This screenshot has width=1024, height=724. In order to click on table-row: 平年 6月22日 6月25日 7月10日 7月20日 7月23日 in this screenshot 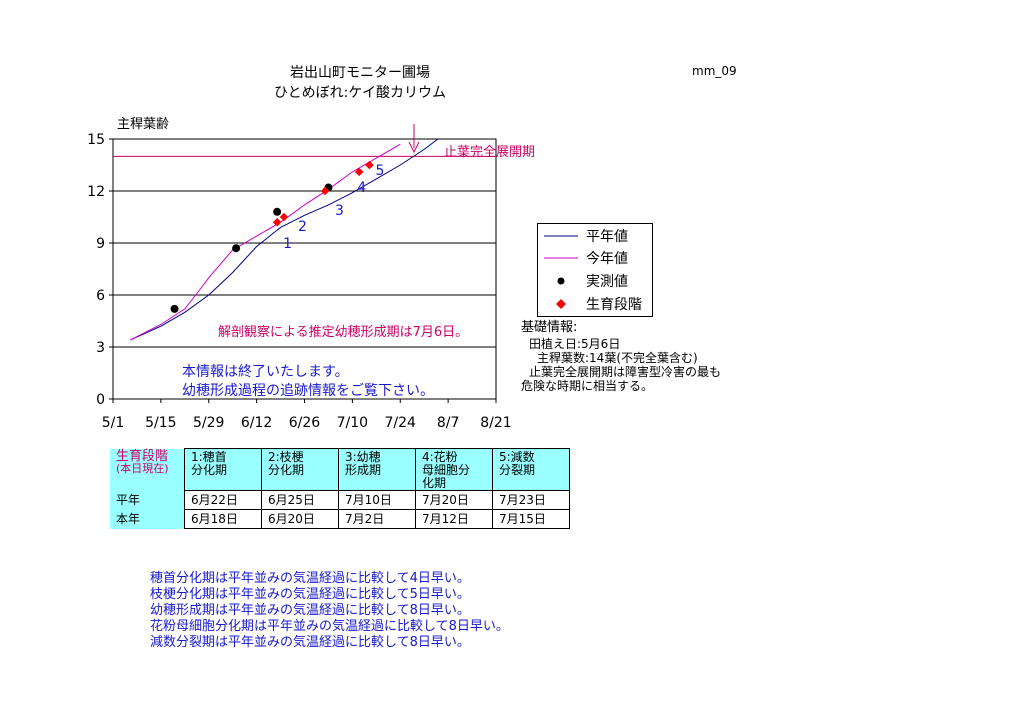, I will do `click(340, 500)`.